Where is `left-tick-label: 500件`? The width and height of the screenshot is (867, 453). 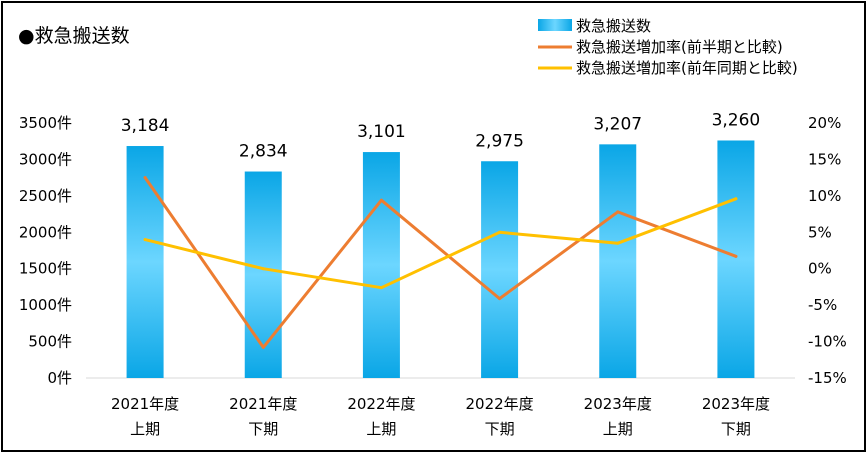 left-tick-label: 500件 is located at coordinates (50, 342).